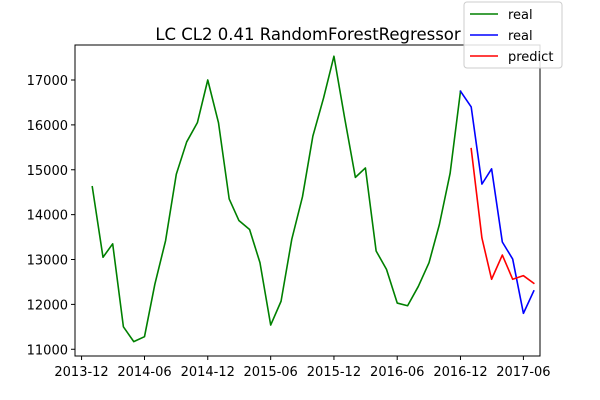 The image size is (600, 400). I want to click on legend-box, so click(513, 35).